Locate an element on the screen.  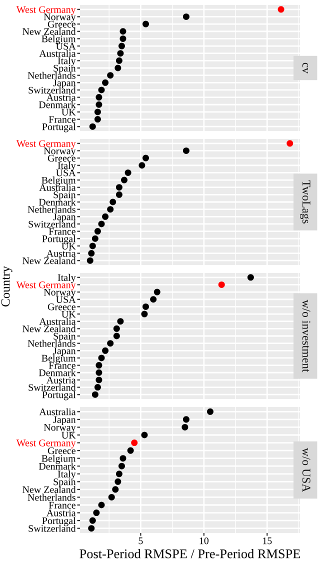
text: cv is located at coordinates (305, 68).